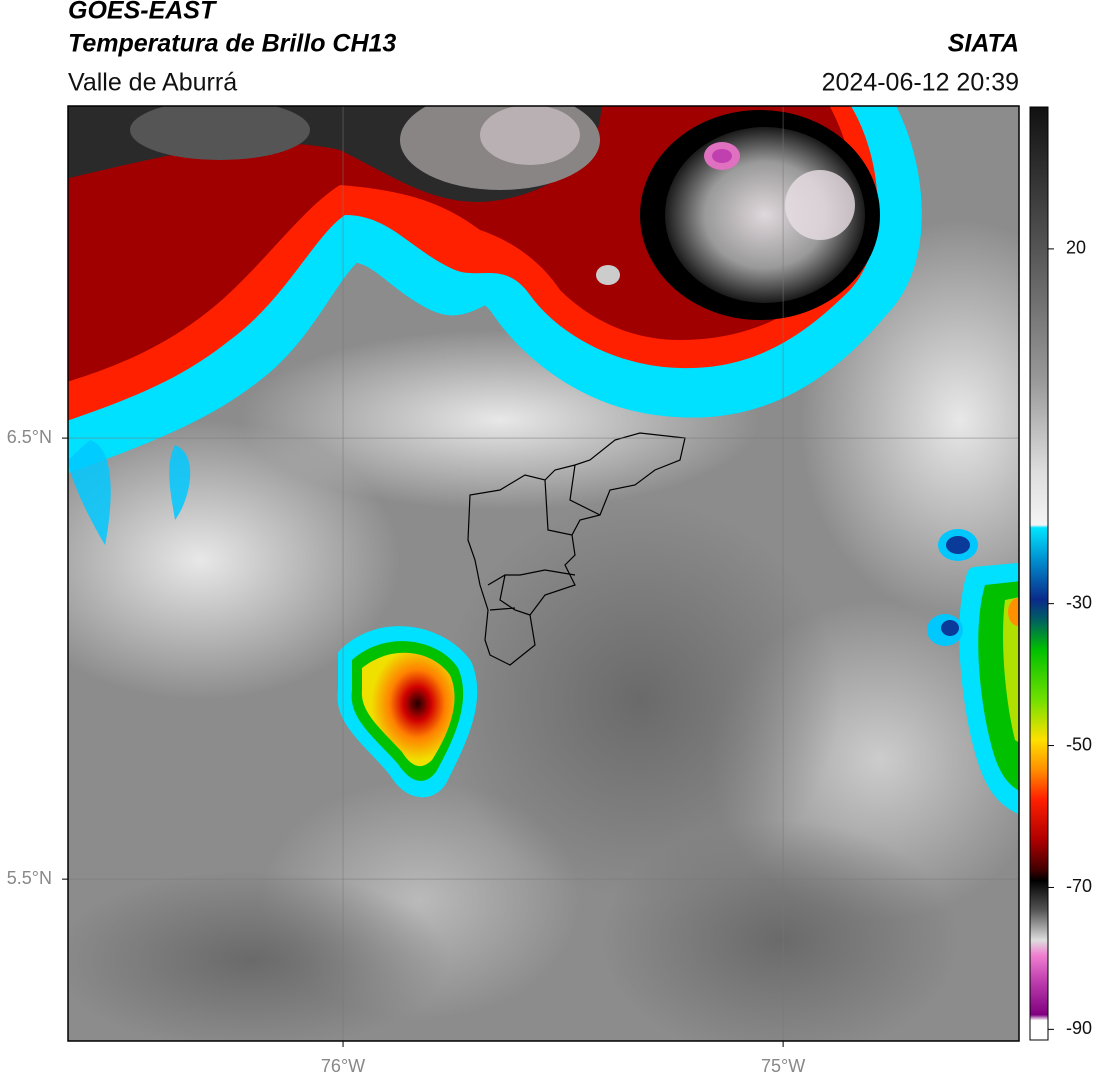 This screenshot has width=1094, height=1078. Describe the element at coordinates (232, 44) in the screenshot. I see `subtitle: Temperatura de Brillo CH13` at that location.